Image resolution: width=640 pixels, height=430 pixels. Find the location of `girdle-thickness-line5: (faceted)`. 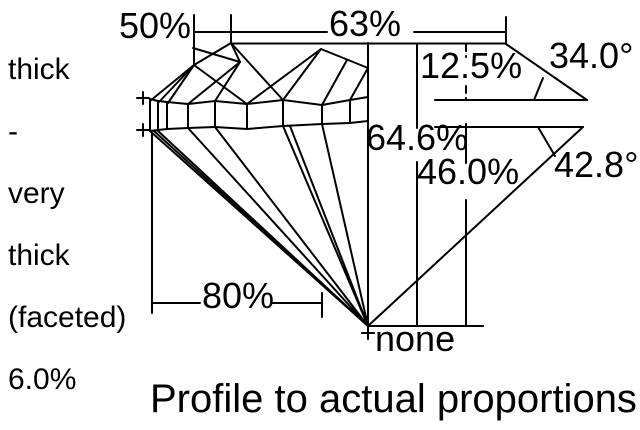

girdle-thickness-line5: (faceted) is located at coordinates (67, 317).